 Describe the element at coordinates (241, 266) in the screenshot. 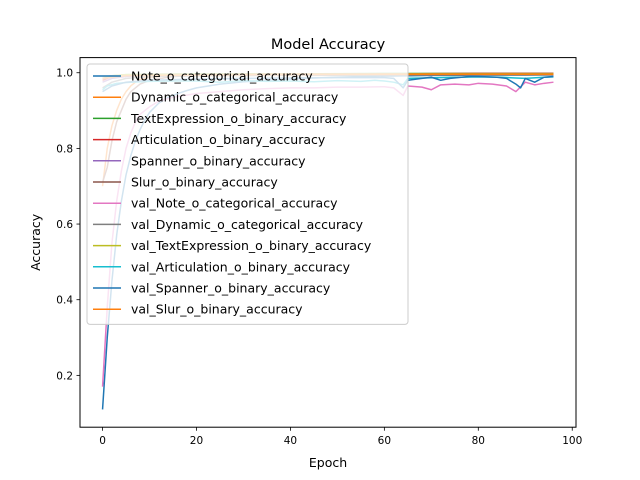

I see `legend-label-9: val_Articulation_o_binary_accuracy` at that location.